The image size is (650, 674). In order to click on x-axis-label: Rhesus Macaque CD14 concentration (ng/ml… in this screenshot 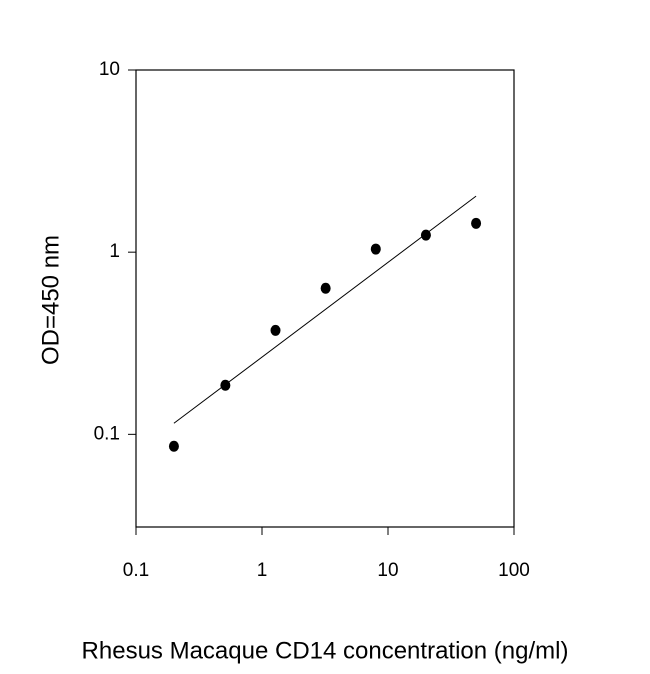, I will do `click(325, 650)`.